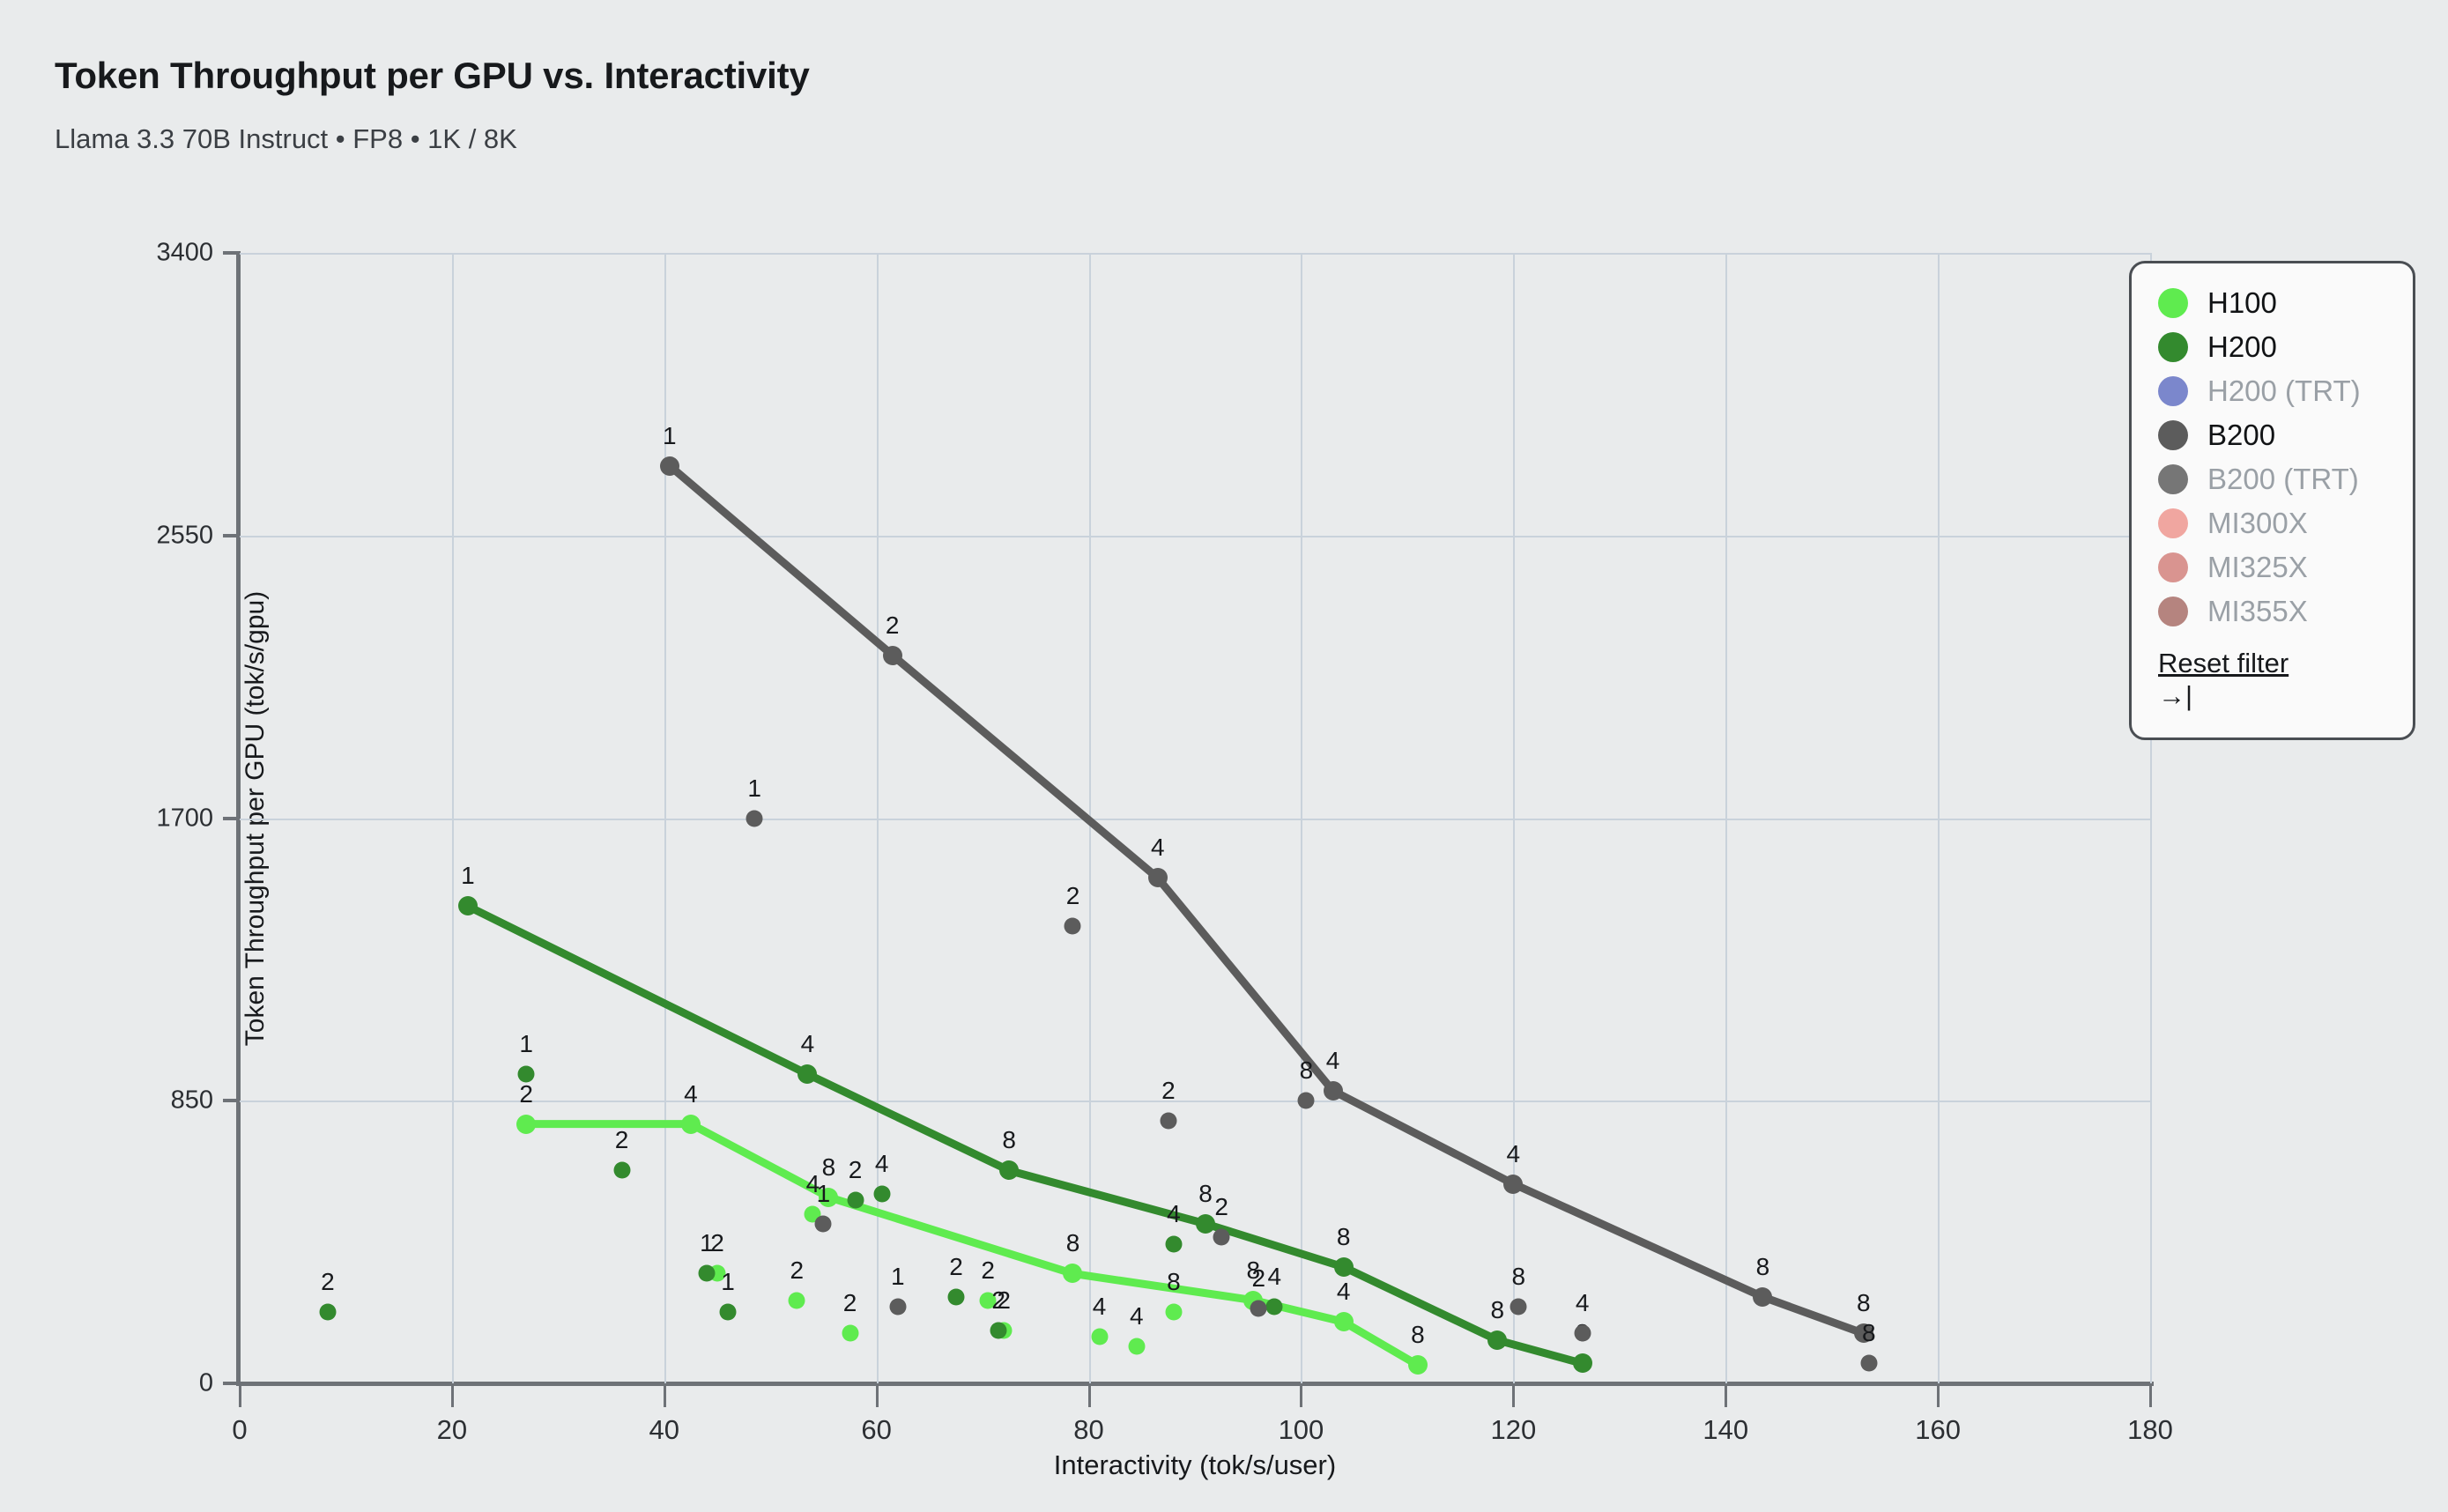 The image size is (2448, 1512). What do you see at coordinates (2242, 302) in the screenshot?
I see `legend-item-label: H100` at bounding box center [2242, 302].